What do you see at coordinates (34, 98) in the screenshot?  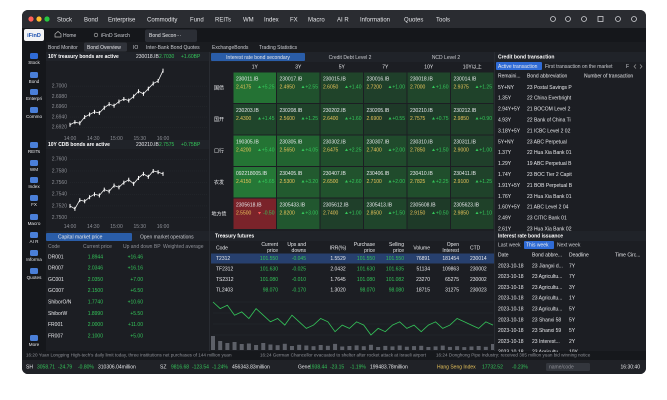 I see `sidebar-label: Enterpri` at bounding box center [34, 98].